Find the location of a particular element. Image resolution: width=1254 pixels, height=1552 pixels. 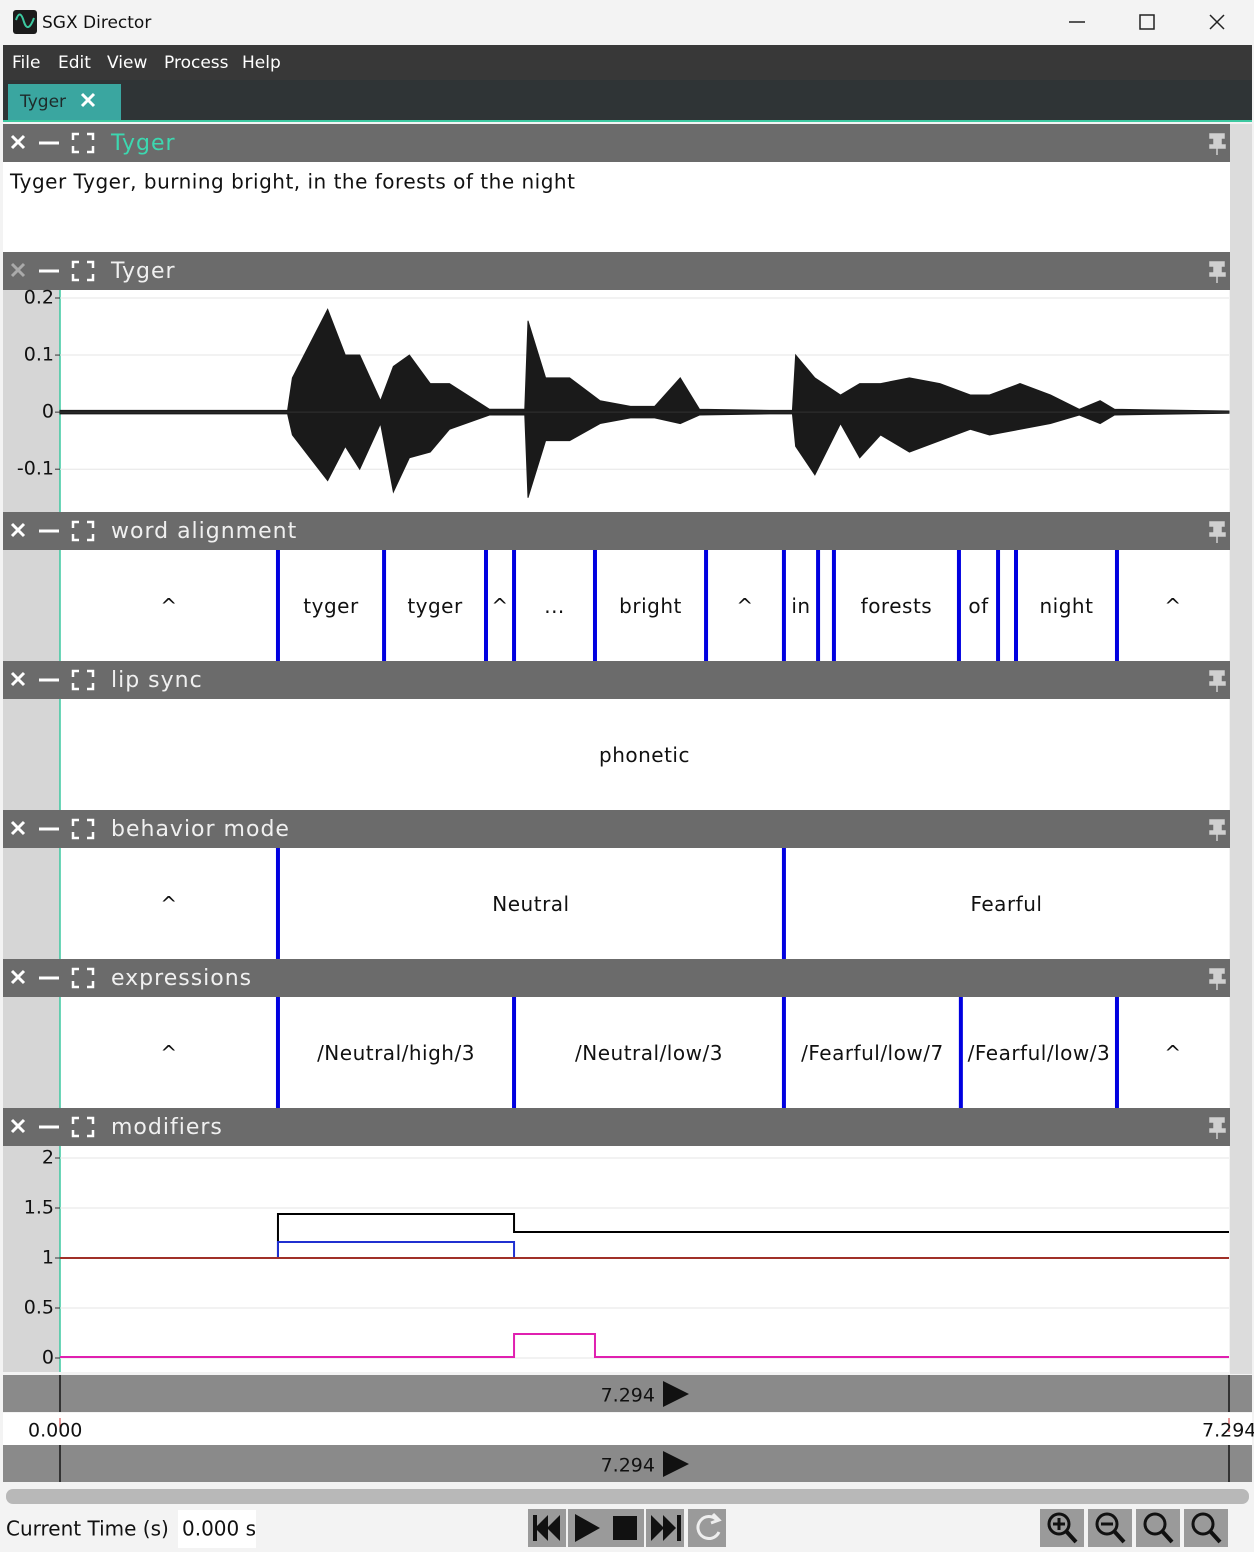

segment-label: in is located at coordinates (800, 606).